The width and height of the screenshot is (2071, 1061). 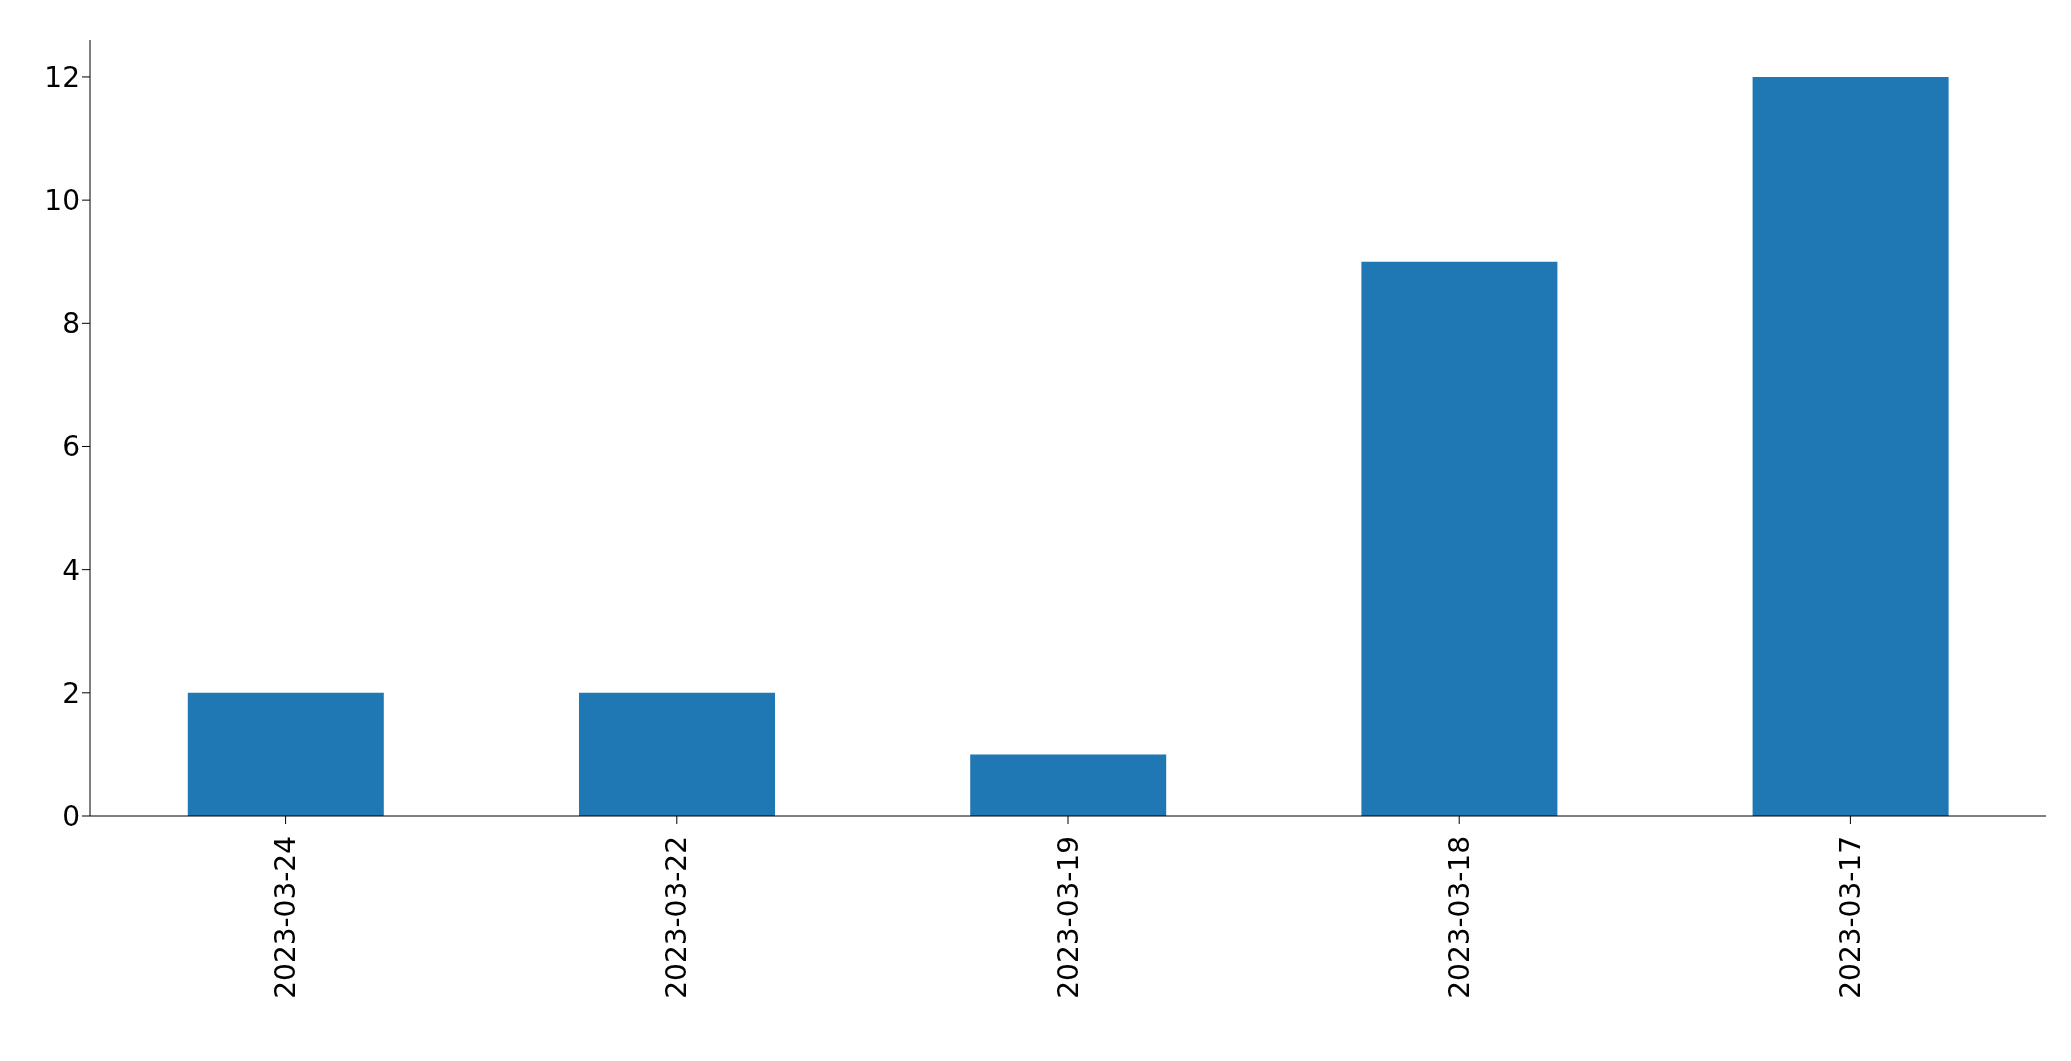 What do you see at coordinates (71, 324) in the screenshot?
I see `y-tick-label: 8` at bounding box center [71, 324].